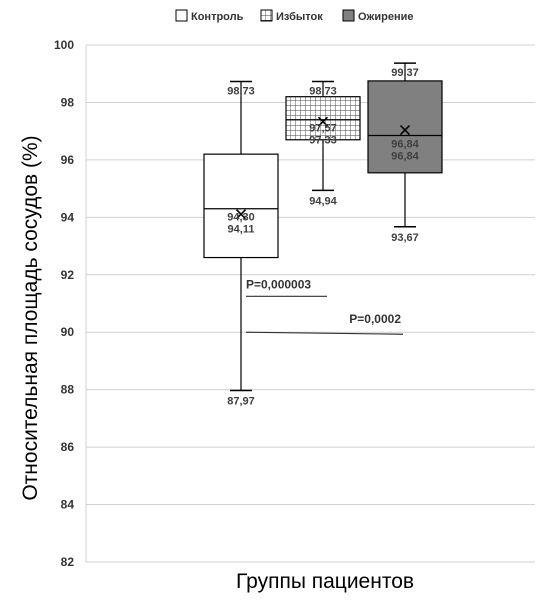 The height and width of the screenshot is (602, 550). Describe the element at coordinates (324, 306) in the screenshot. I see `p-value-annotations: P=0,000003 P=0,0002` at that location.